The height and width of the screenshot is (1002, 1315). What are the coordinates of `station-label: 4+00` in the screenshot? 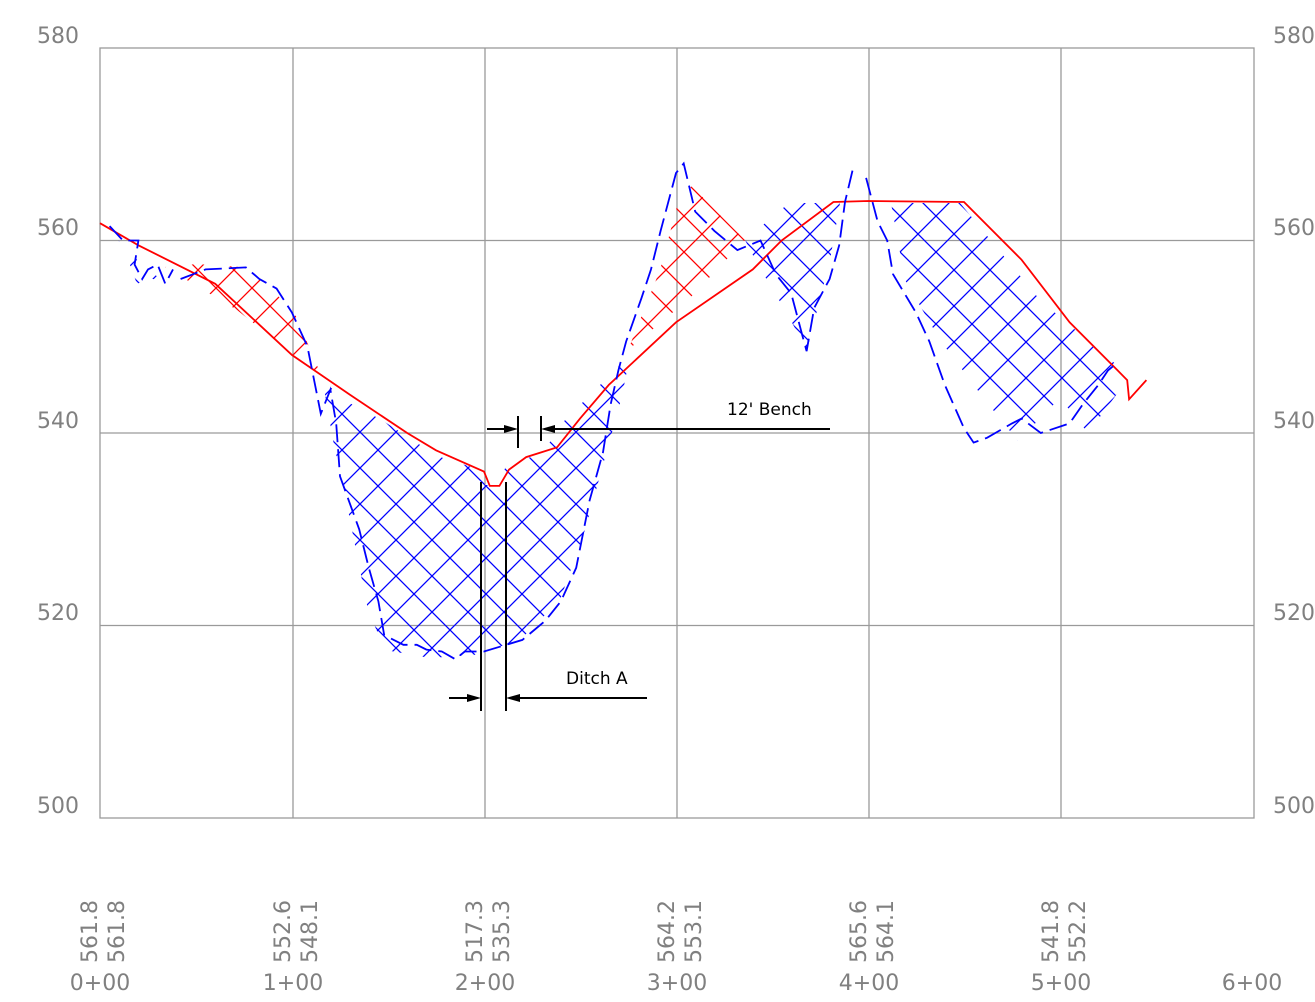 It's located at (869, 983).